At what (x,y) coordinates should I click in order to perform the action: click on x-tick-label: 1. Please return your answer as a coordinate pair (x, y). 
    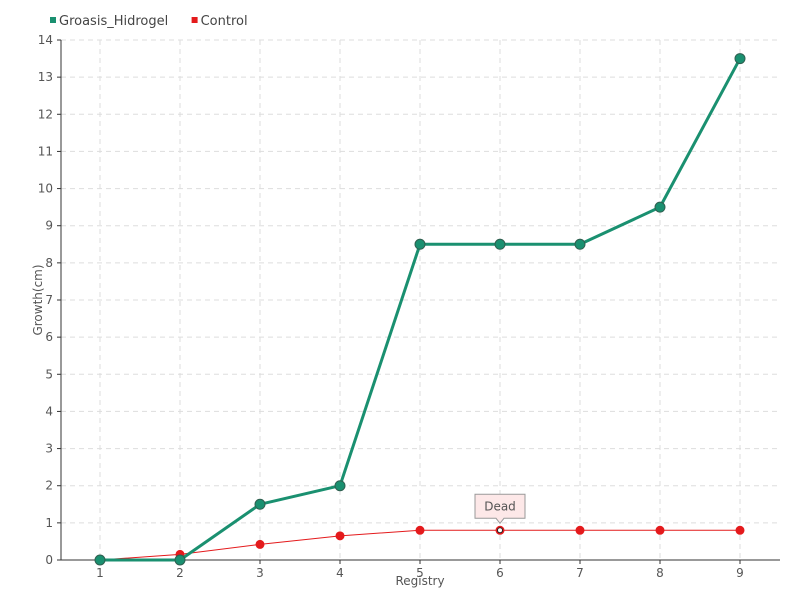
    Looking at the image, I should click on (100, 573).